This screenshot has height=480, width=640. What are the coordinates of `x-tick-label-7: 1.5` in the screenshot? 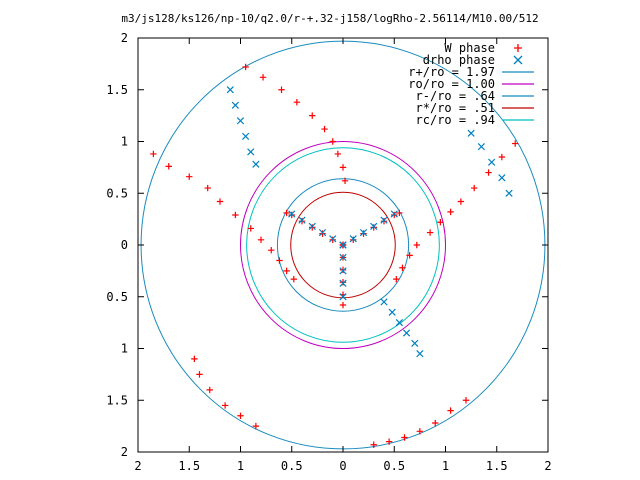 It's located at (497, 466).